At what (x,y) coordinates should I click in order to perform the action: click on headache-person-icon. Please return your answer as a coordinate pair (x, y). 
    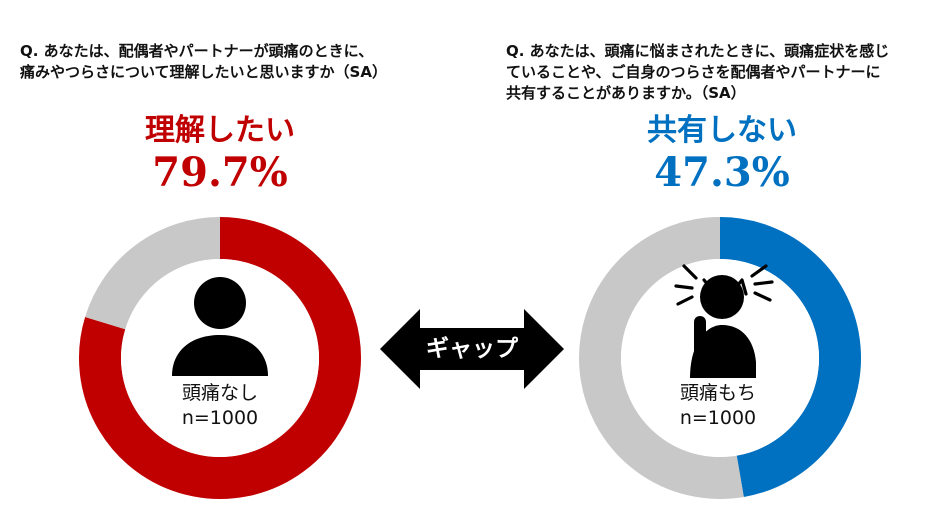
    Looking at the image, I should click on (724, 321).